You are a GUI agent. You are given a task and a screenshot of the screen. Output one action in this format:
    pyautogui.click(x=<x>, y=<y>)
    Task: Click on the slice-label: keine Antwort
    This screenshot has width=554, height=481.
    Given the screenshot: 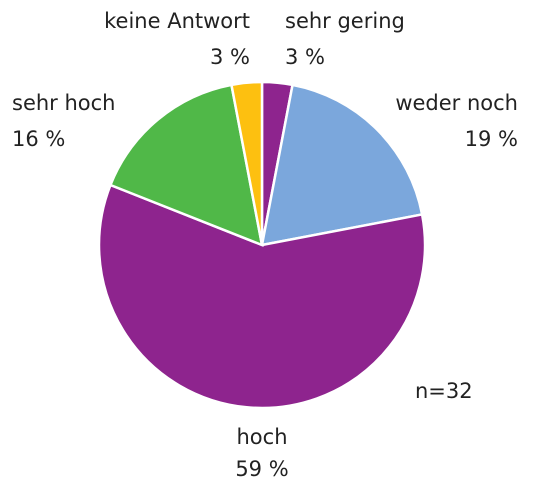 What is the action you would take?
    pyautogui.click(x=177, y=21)
    